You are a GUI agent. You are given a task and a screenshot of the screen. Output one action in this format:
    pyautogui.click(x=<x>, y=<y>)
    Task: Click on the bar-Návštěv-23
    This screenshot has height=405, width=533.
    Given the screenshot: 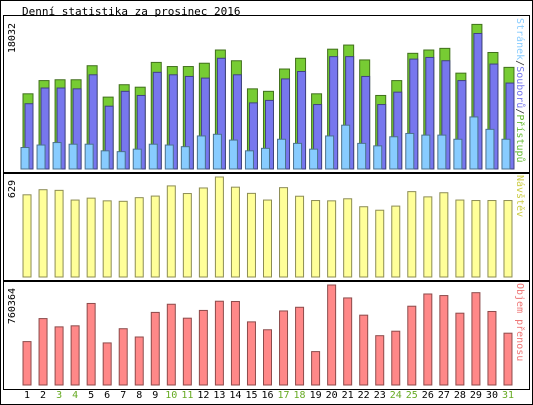 What is the action you would take?
    pyautogui.click(x=380, y=243)
    